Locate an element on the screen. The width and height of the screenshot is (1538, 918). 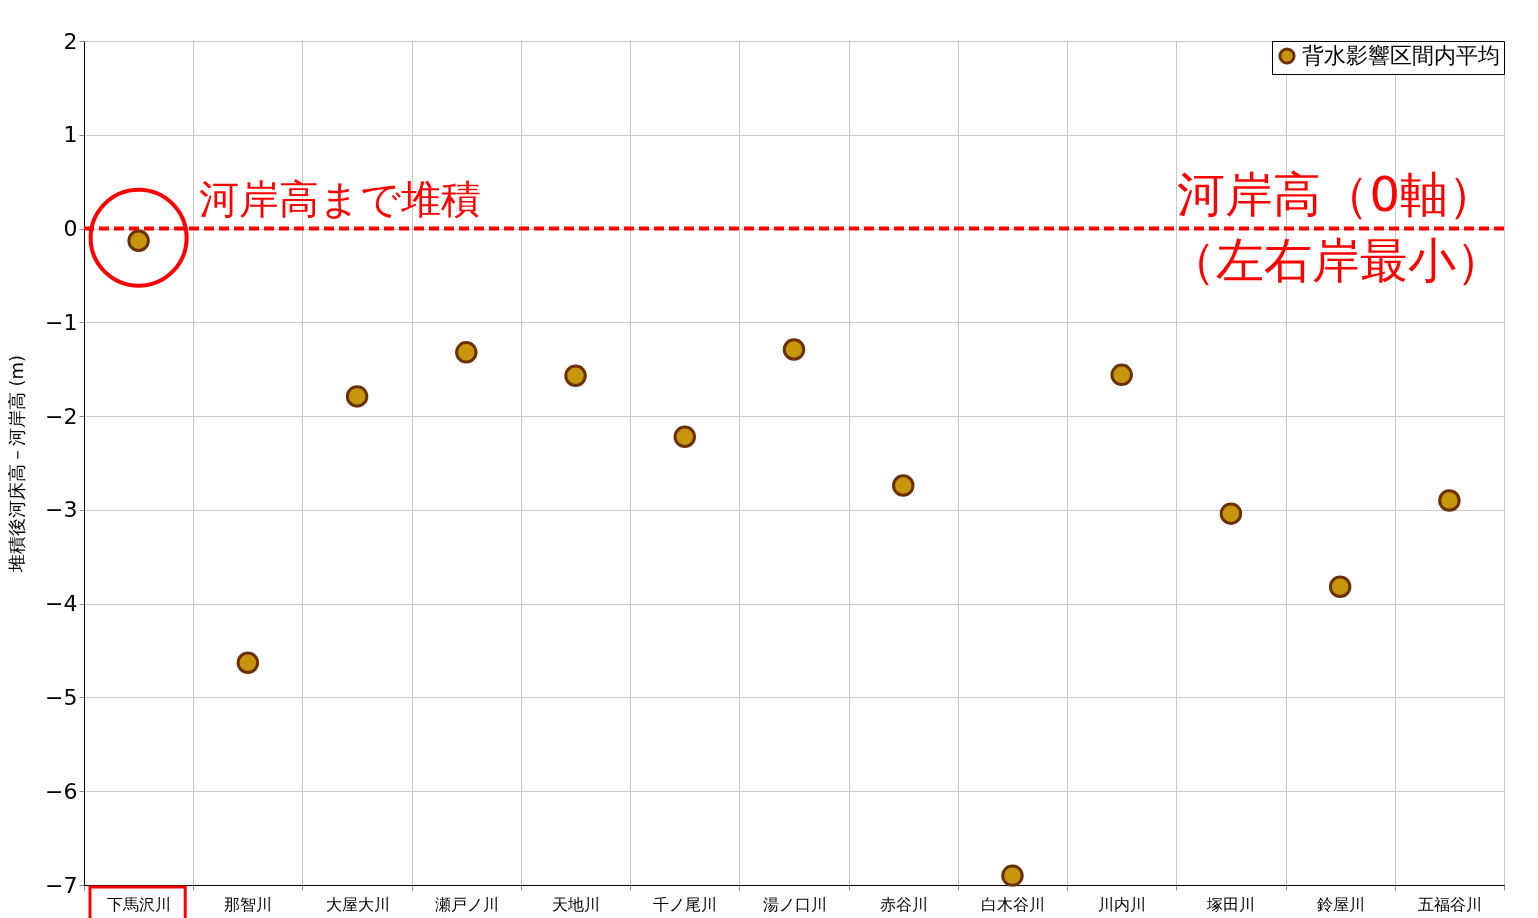
annotation: （左右岸最小） is located at coordinates (1336, 259).